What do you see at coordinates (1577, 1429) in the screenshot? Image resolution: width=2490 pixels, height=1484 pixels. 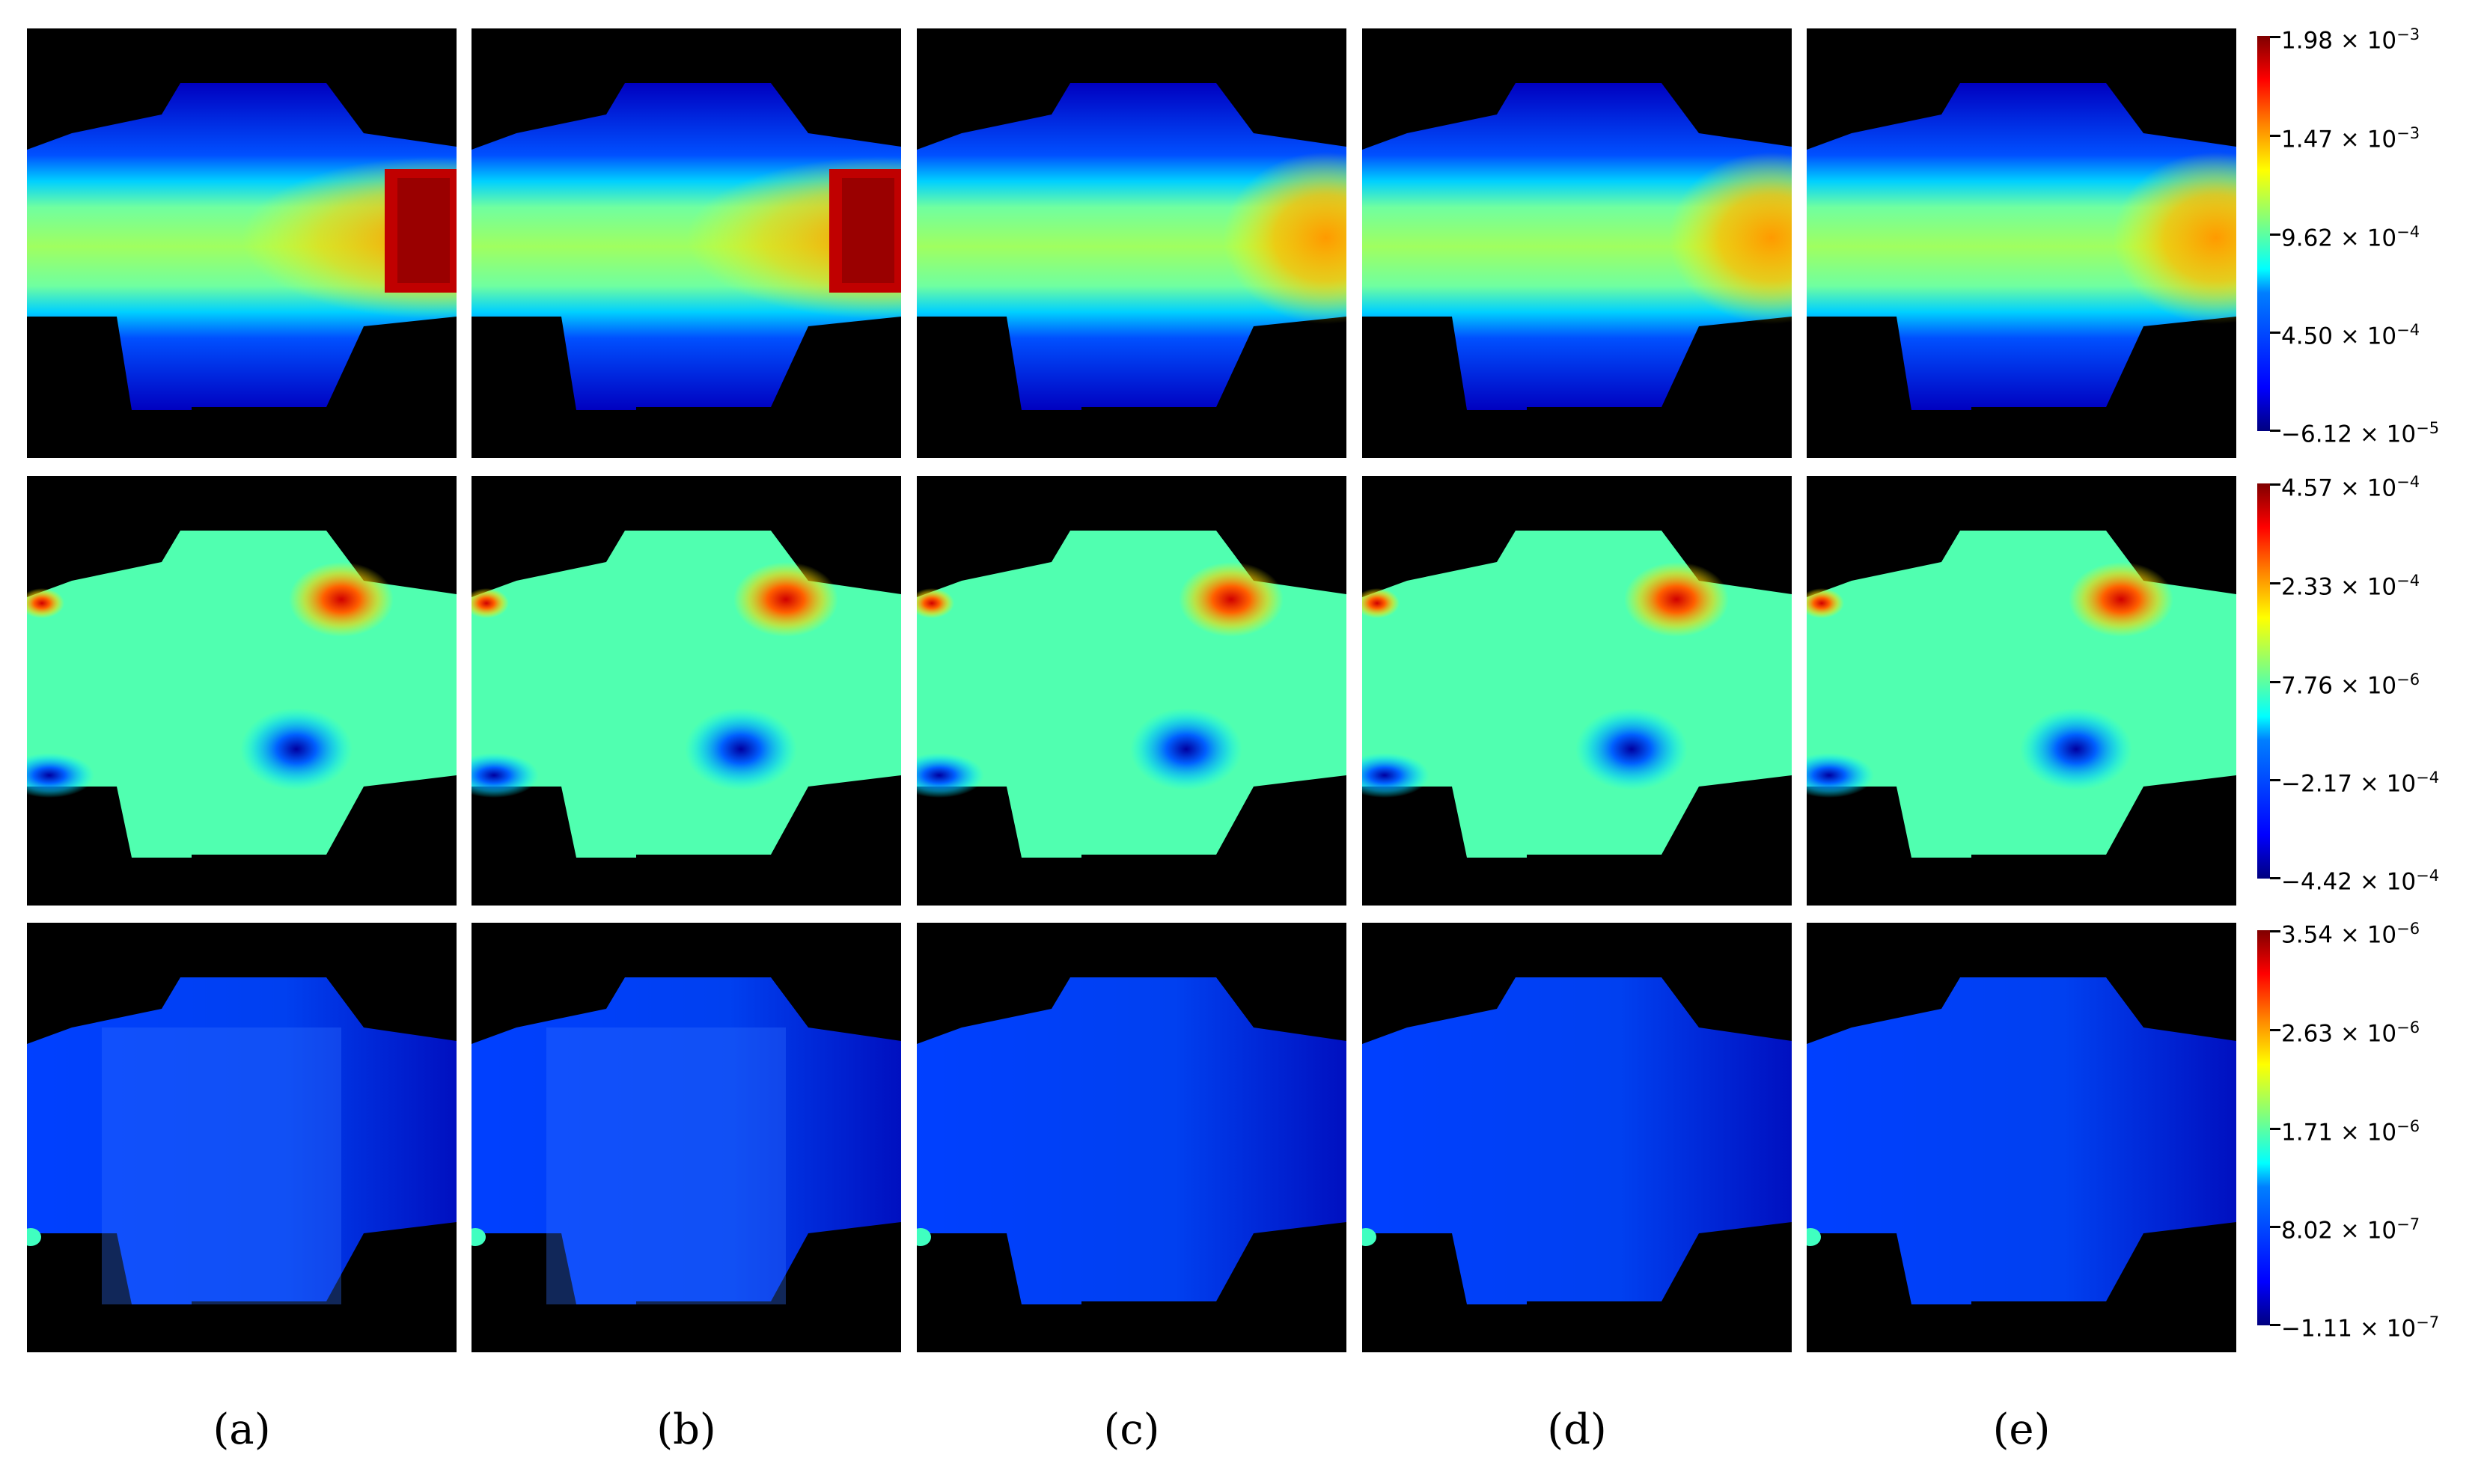 I see `column-label-d: (d)` at bounding box center [1577, 1429].